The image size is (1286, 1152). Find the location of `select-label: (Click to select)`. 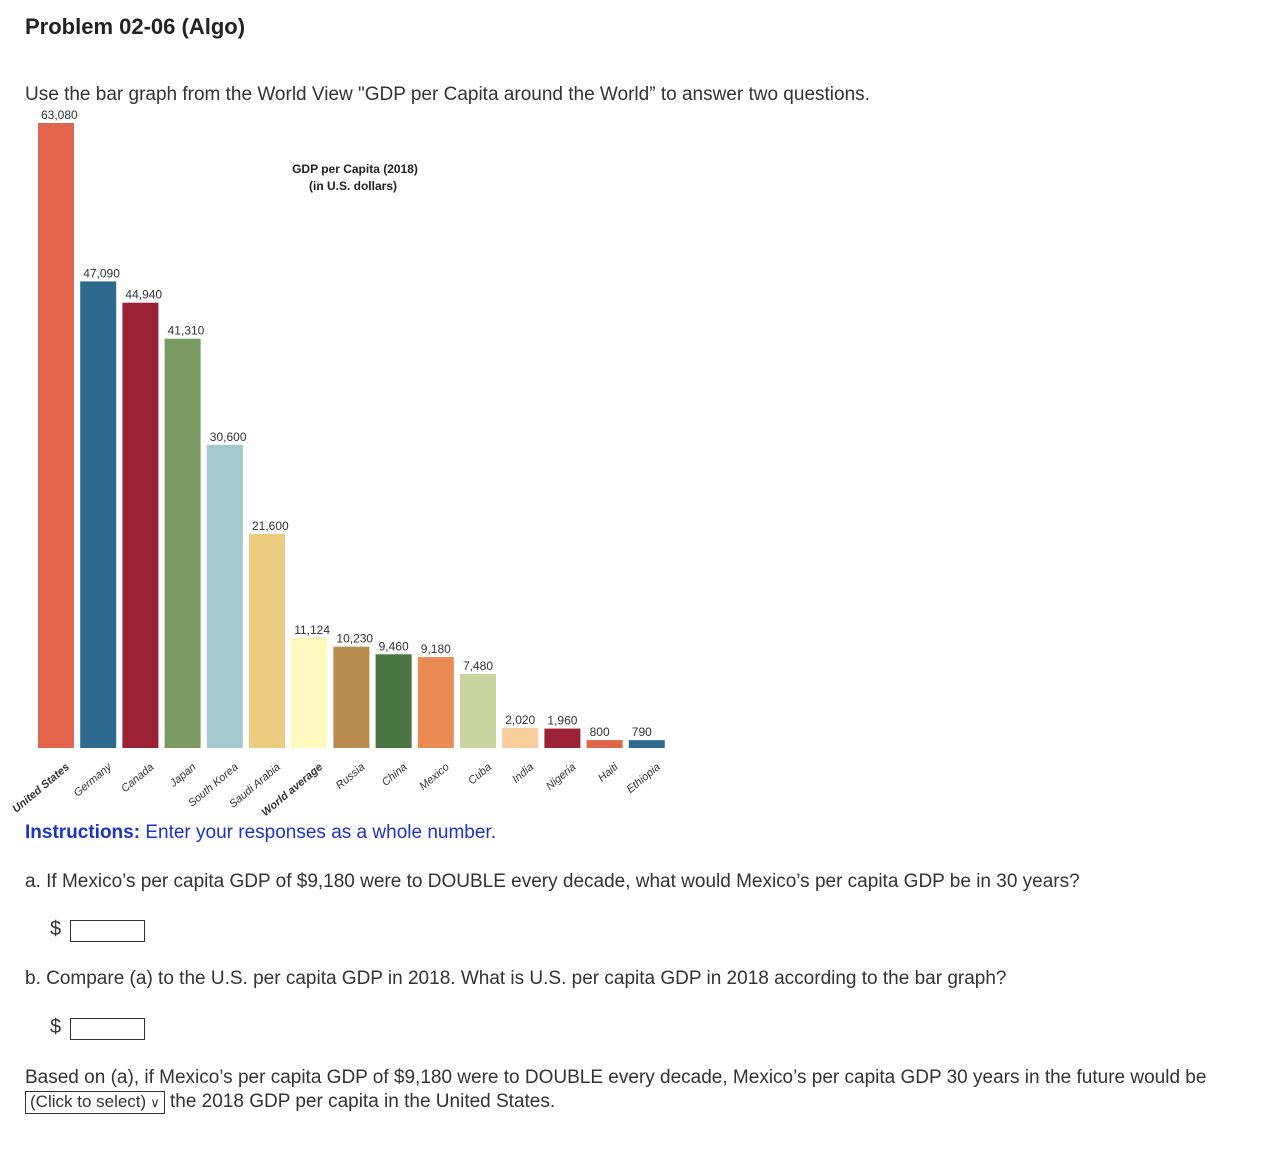

select-label: (Click to select) is located at coordinates (88, 1101).